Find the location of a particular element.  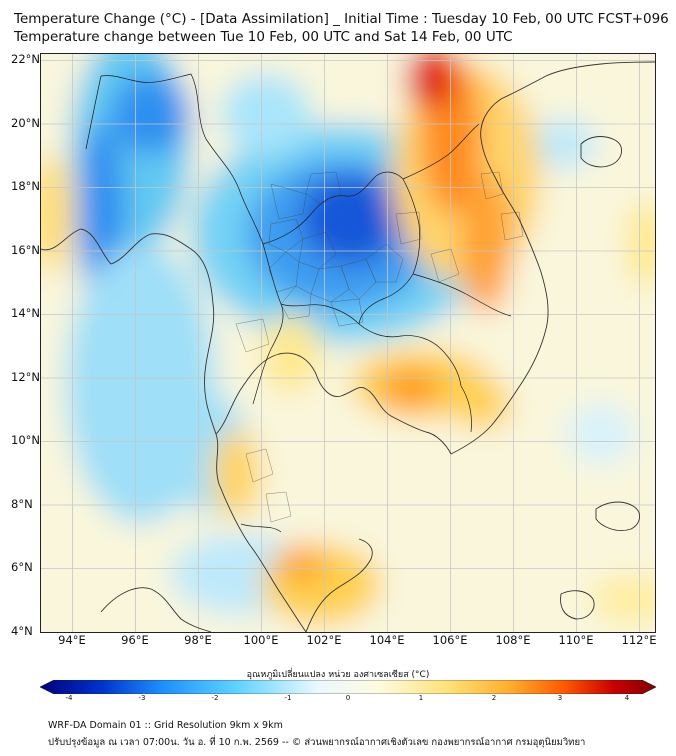

lat-label-14n: 14°N is located at coordinates (25, 313).